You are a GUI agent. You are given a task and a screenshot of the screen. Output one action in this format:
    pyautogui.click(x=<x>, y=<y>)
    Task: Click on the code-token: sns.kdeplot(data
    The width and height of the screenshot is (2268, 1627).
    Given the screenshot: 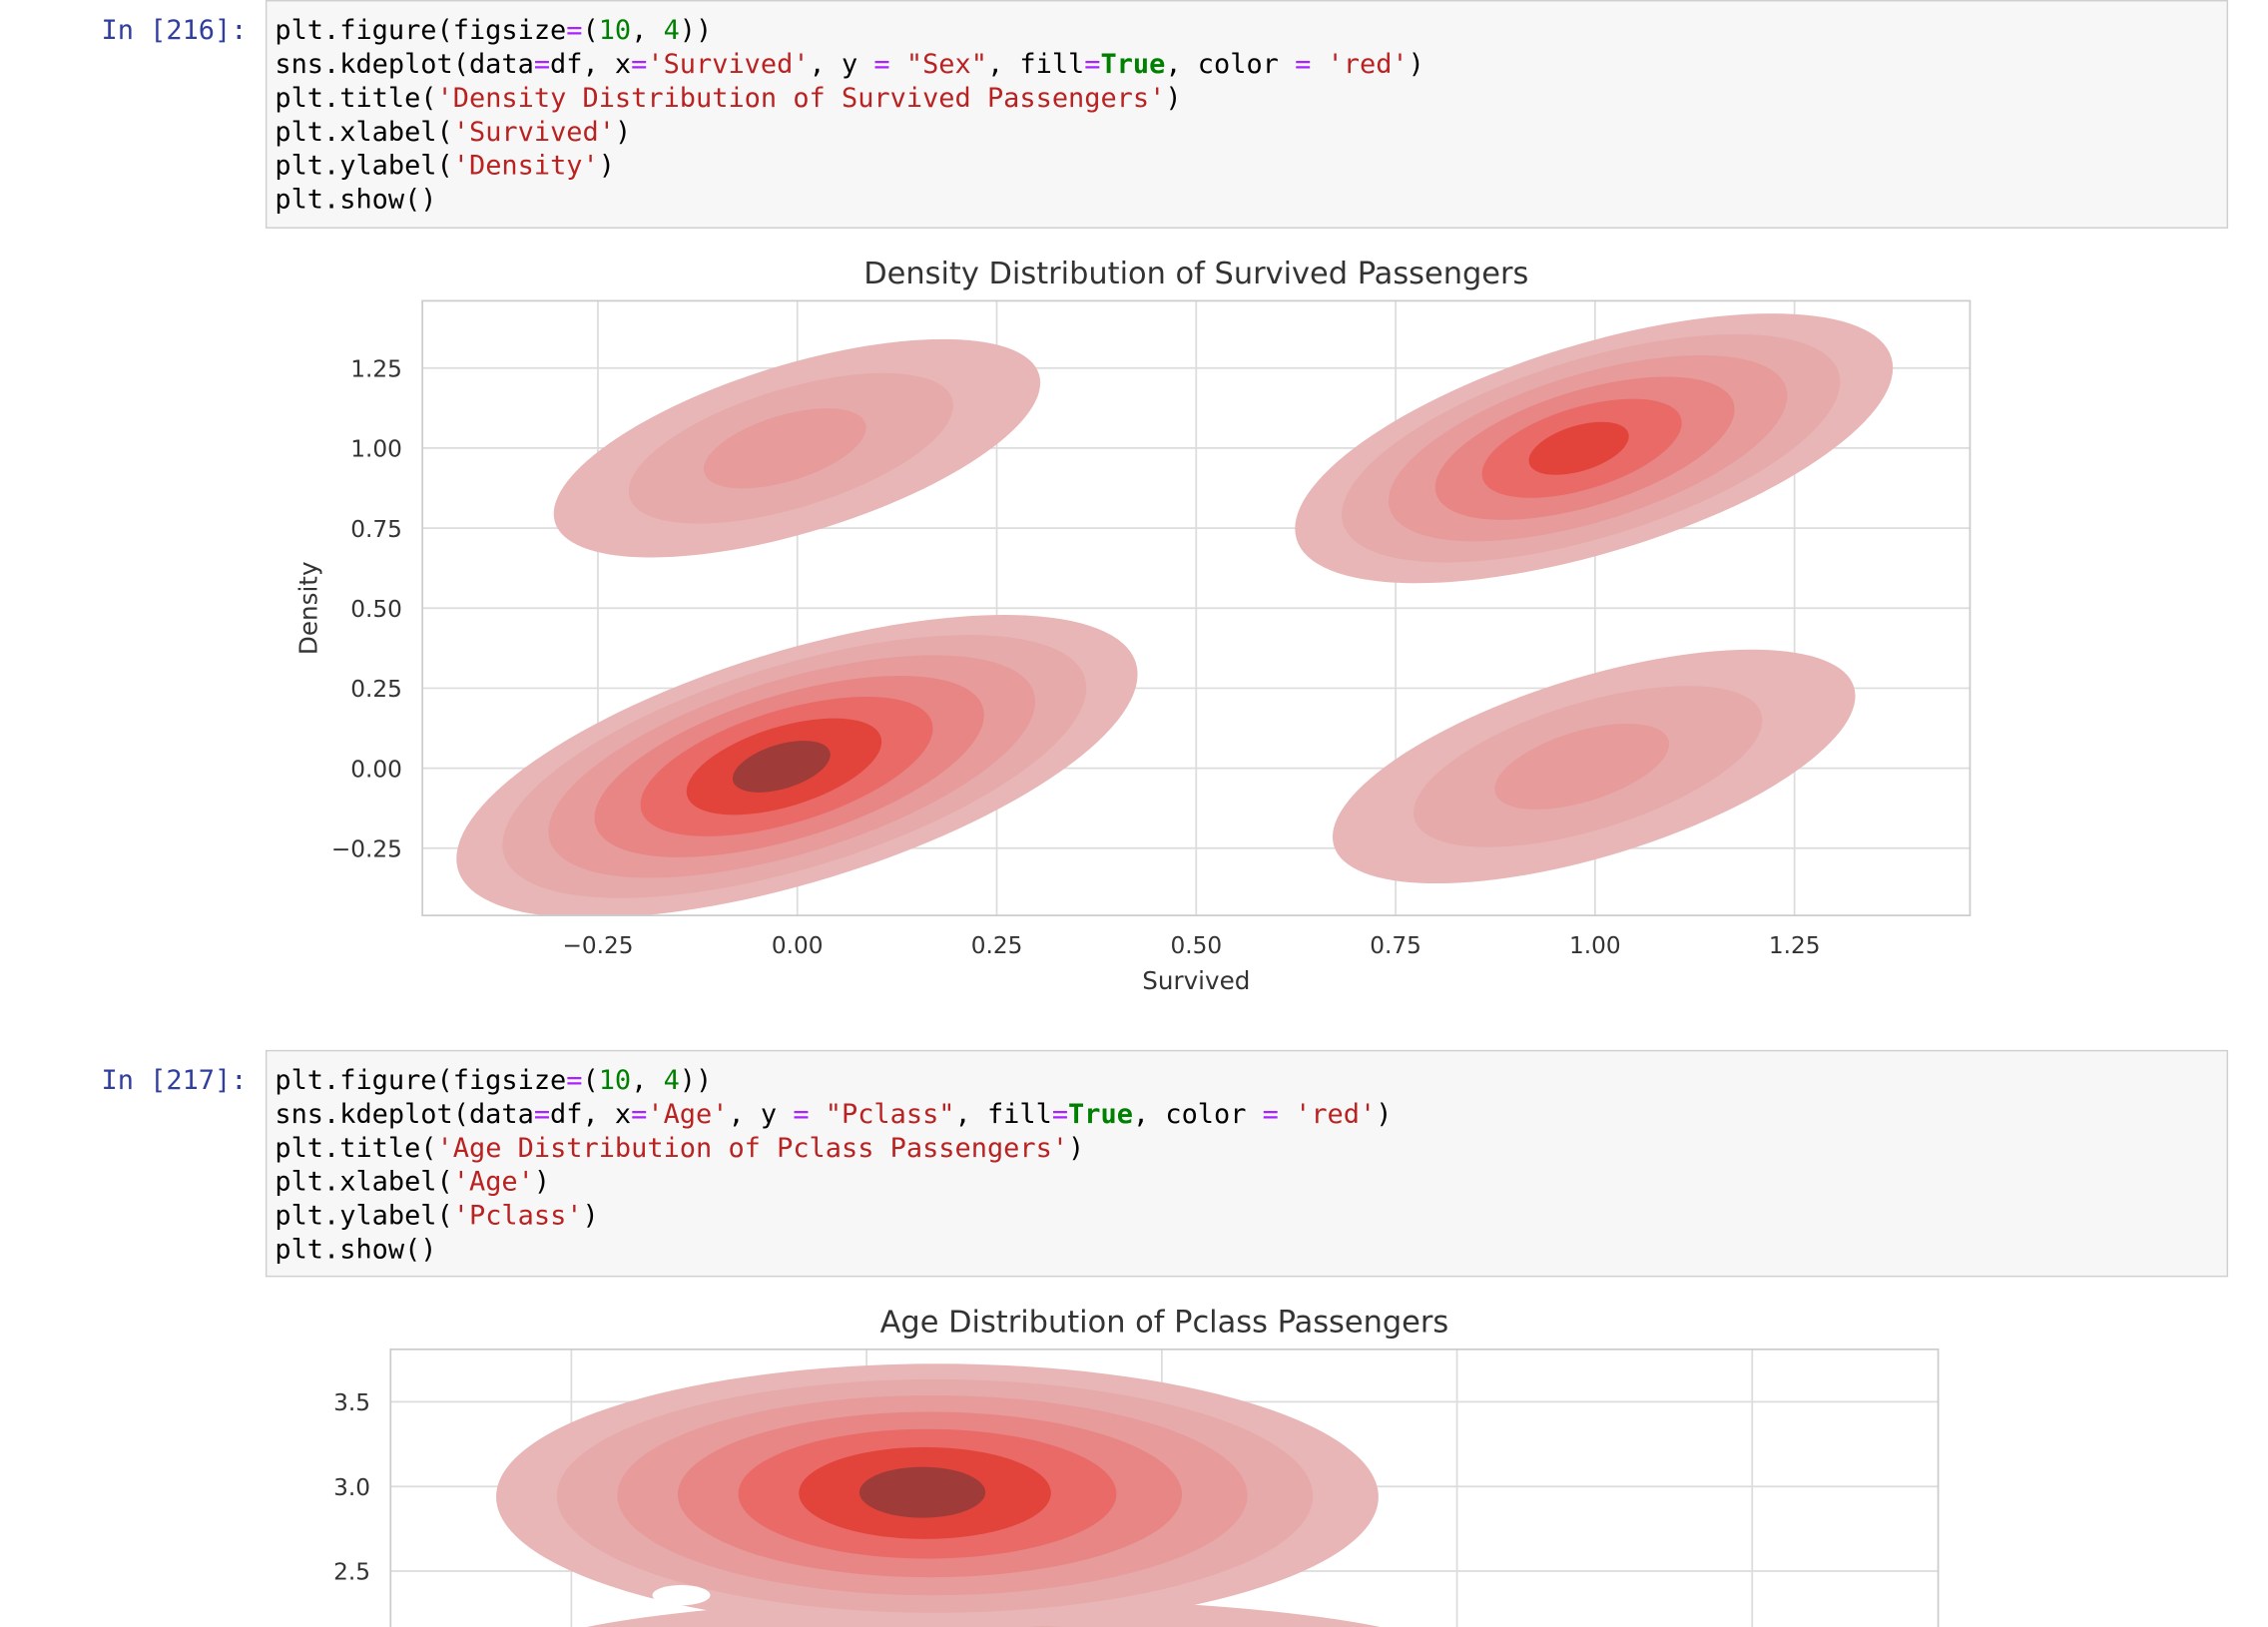 What is the action you would take?
    pyautogui.click(x=404, y=1114)
    